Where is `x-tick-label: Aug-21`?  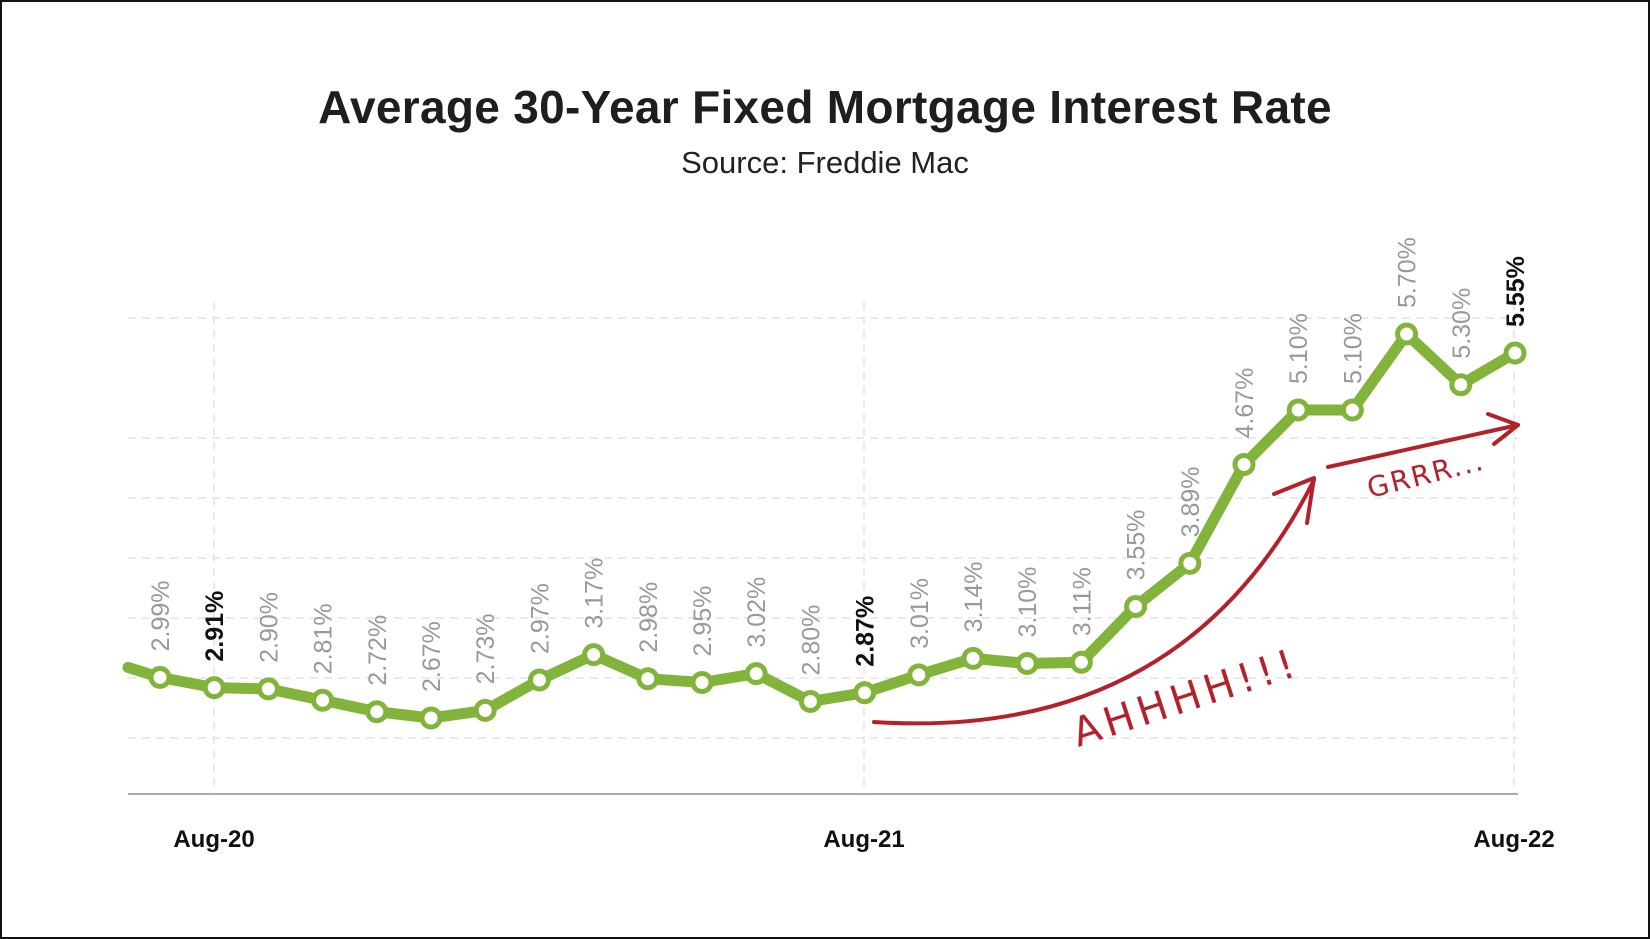 x-tick-label: Aug-21 is located at coordinates (863, 839).